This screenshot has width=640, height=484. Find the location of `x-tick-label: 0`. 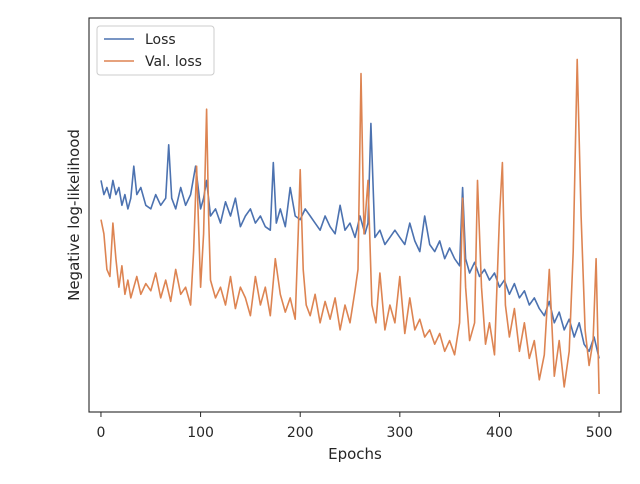

x-tick-label: 0 is located at coordinates (100, 433).